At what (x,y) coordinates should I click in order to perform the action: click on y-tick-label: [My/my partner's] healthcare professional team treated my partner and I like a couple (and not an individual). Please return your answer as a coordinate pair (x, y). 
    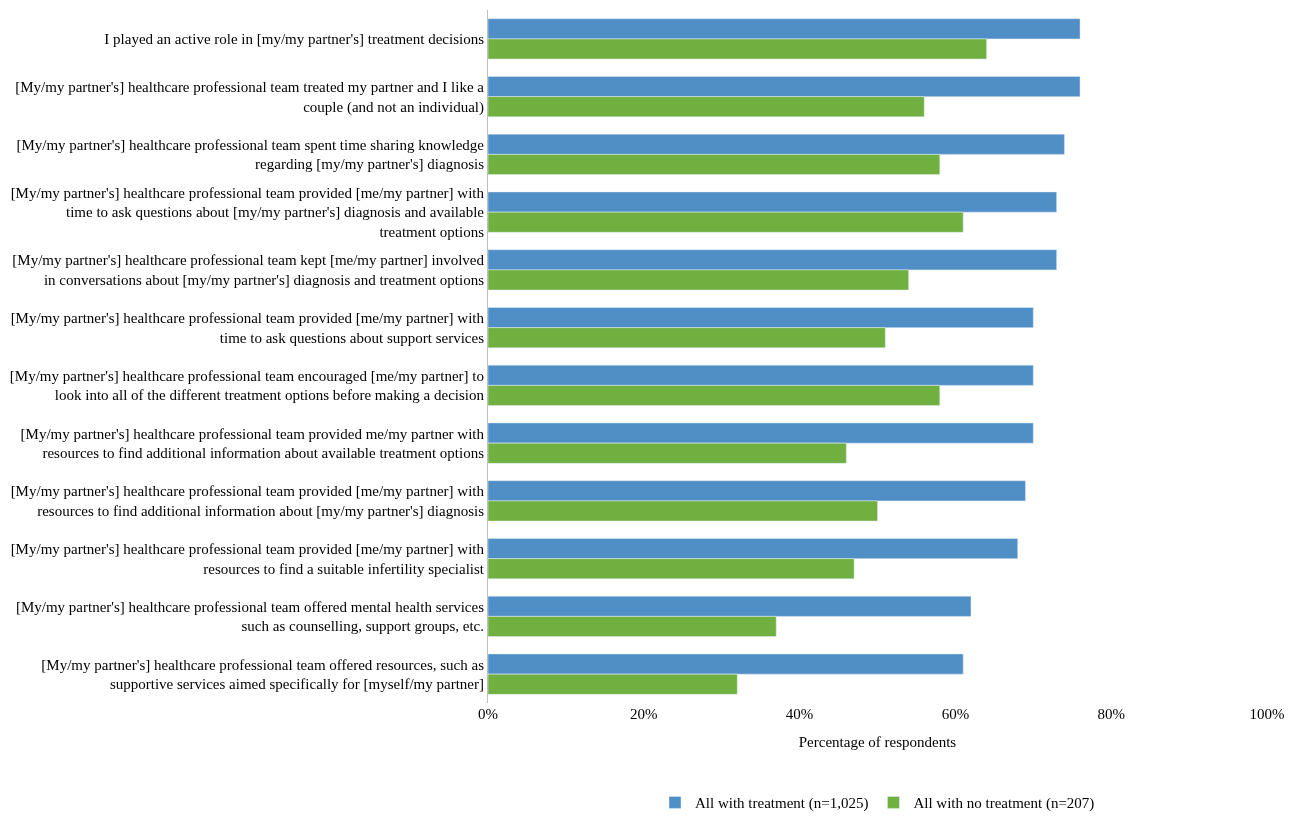
    Looking at the image, I should click on (250, 97).